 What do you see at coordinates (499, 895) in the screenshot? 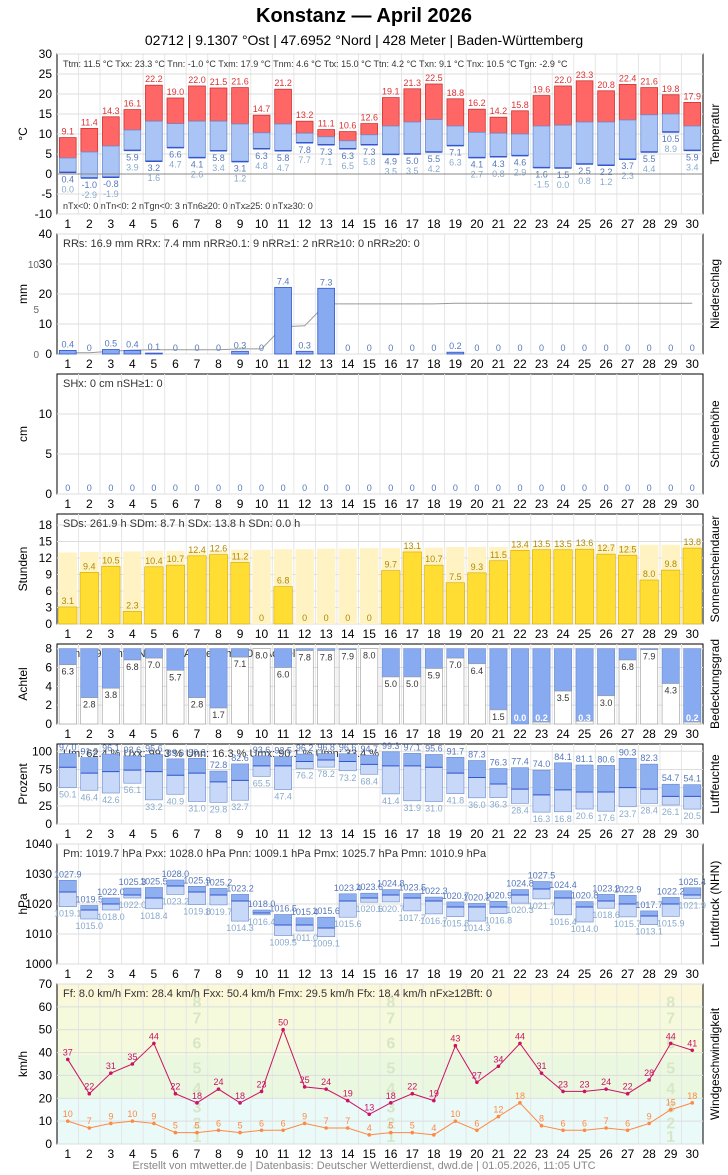
I see `pressure-max-label: 1020.9` at bounding box center [499, 895].